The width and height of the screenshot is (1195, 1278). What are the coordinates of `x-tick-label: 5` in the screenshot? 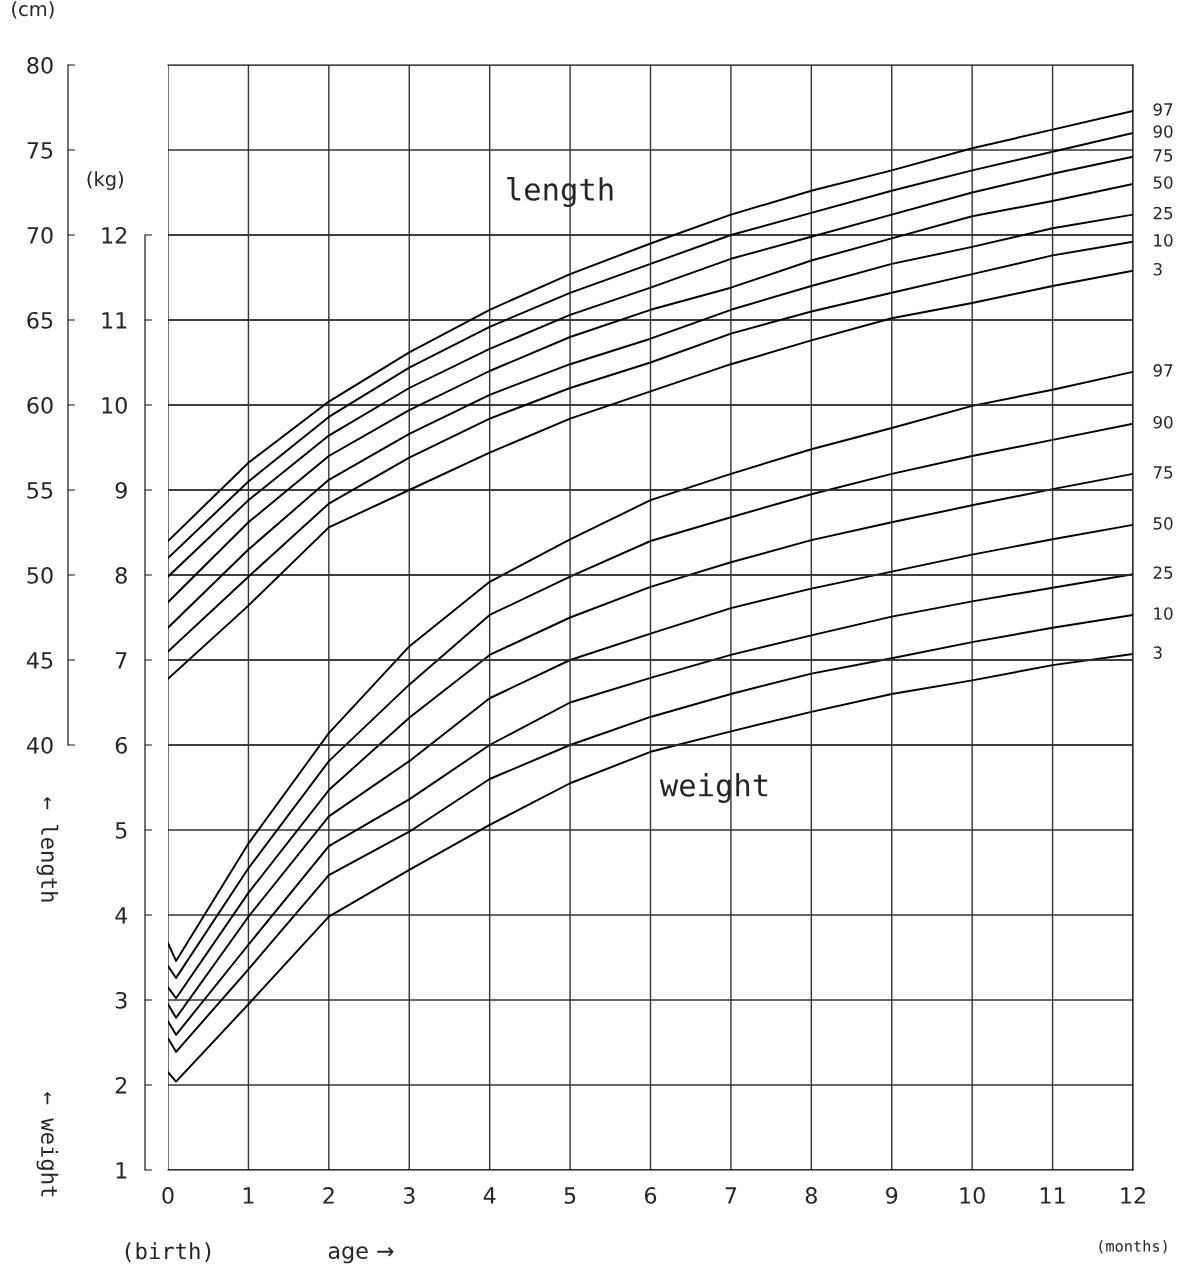 It's located at (570, 1195).